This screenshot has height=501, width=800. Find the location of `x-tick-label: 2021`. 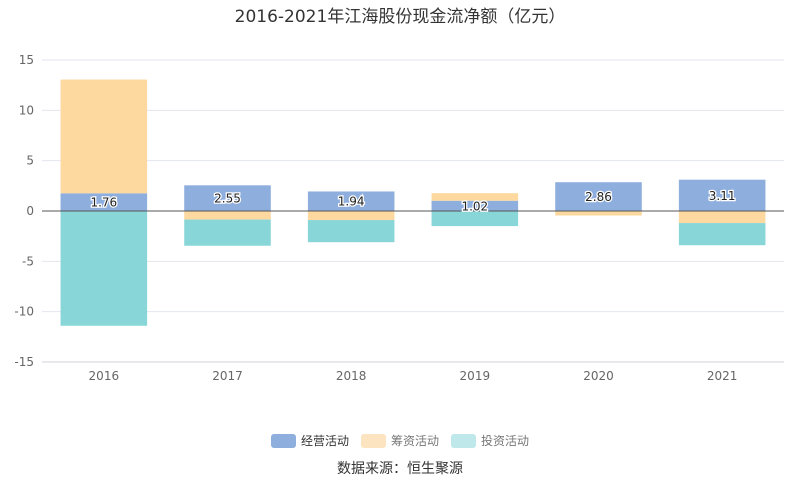

x-tick-label: 2021 is located at coordinates (722, 376).